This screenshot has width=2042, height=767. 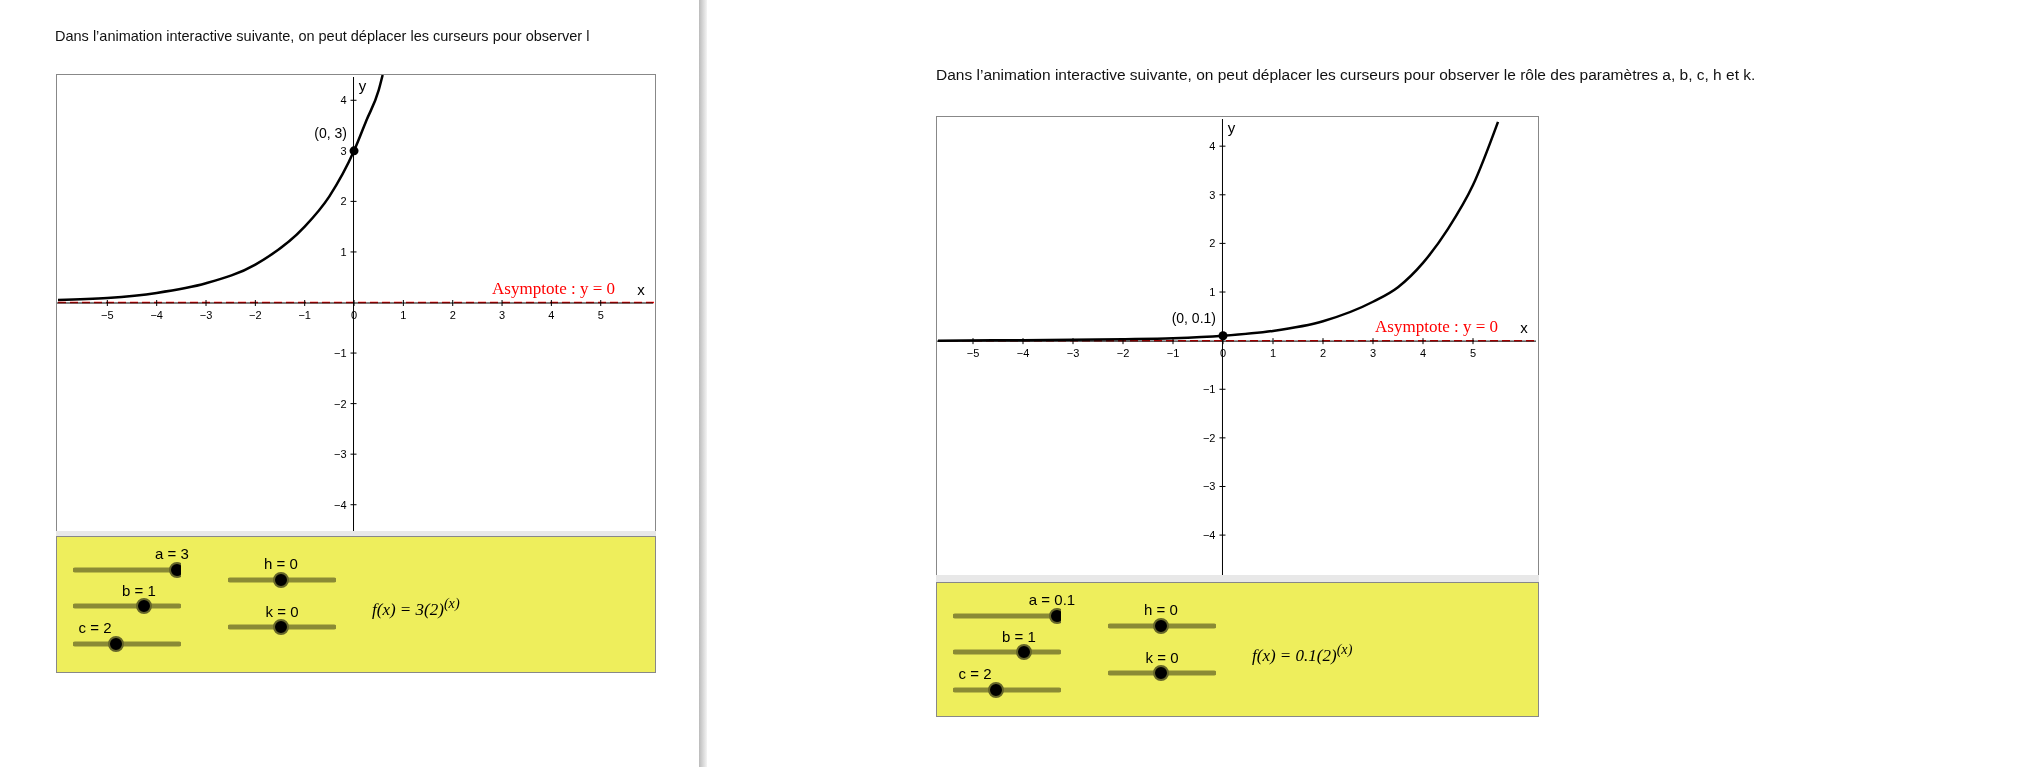 I want to click on chart-title: Dans l’animation interactive suivante, on peut déplacer les curseurs pour observer le rôle des paramètres a, b, c, h et k., so click(x=1346, y=75).